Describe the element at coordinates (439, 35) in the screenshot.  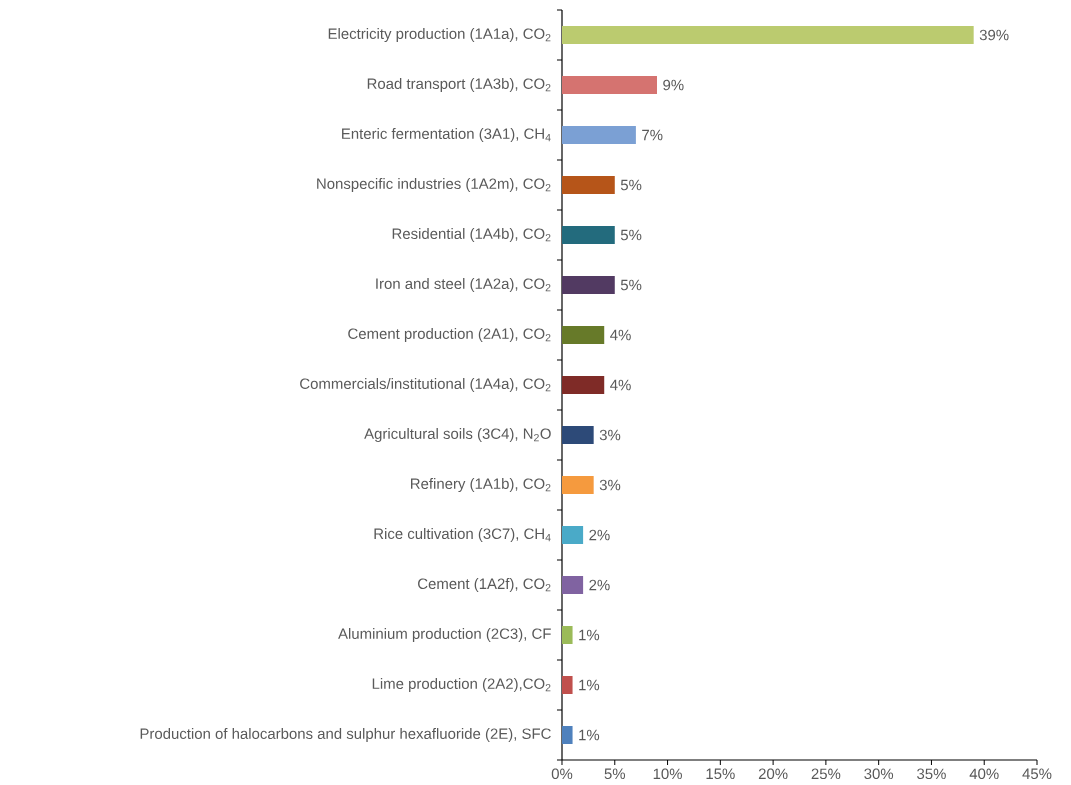
I see `y-tick-label: Electricity production (1A1a), CO$_{2}$` at that location.